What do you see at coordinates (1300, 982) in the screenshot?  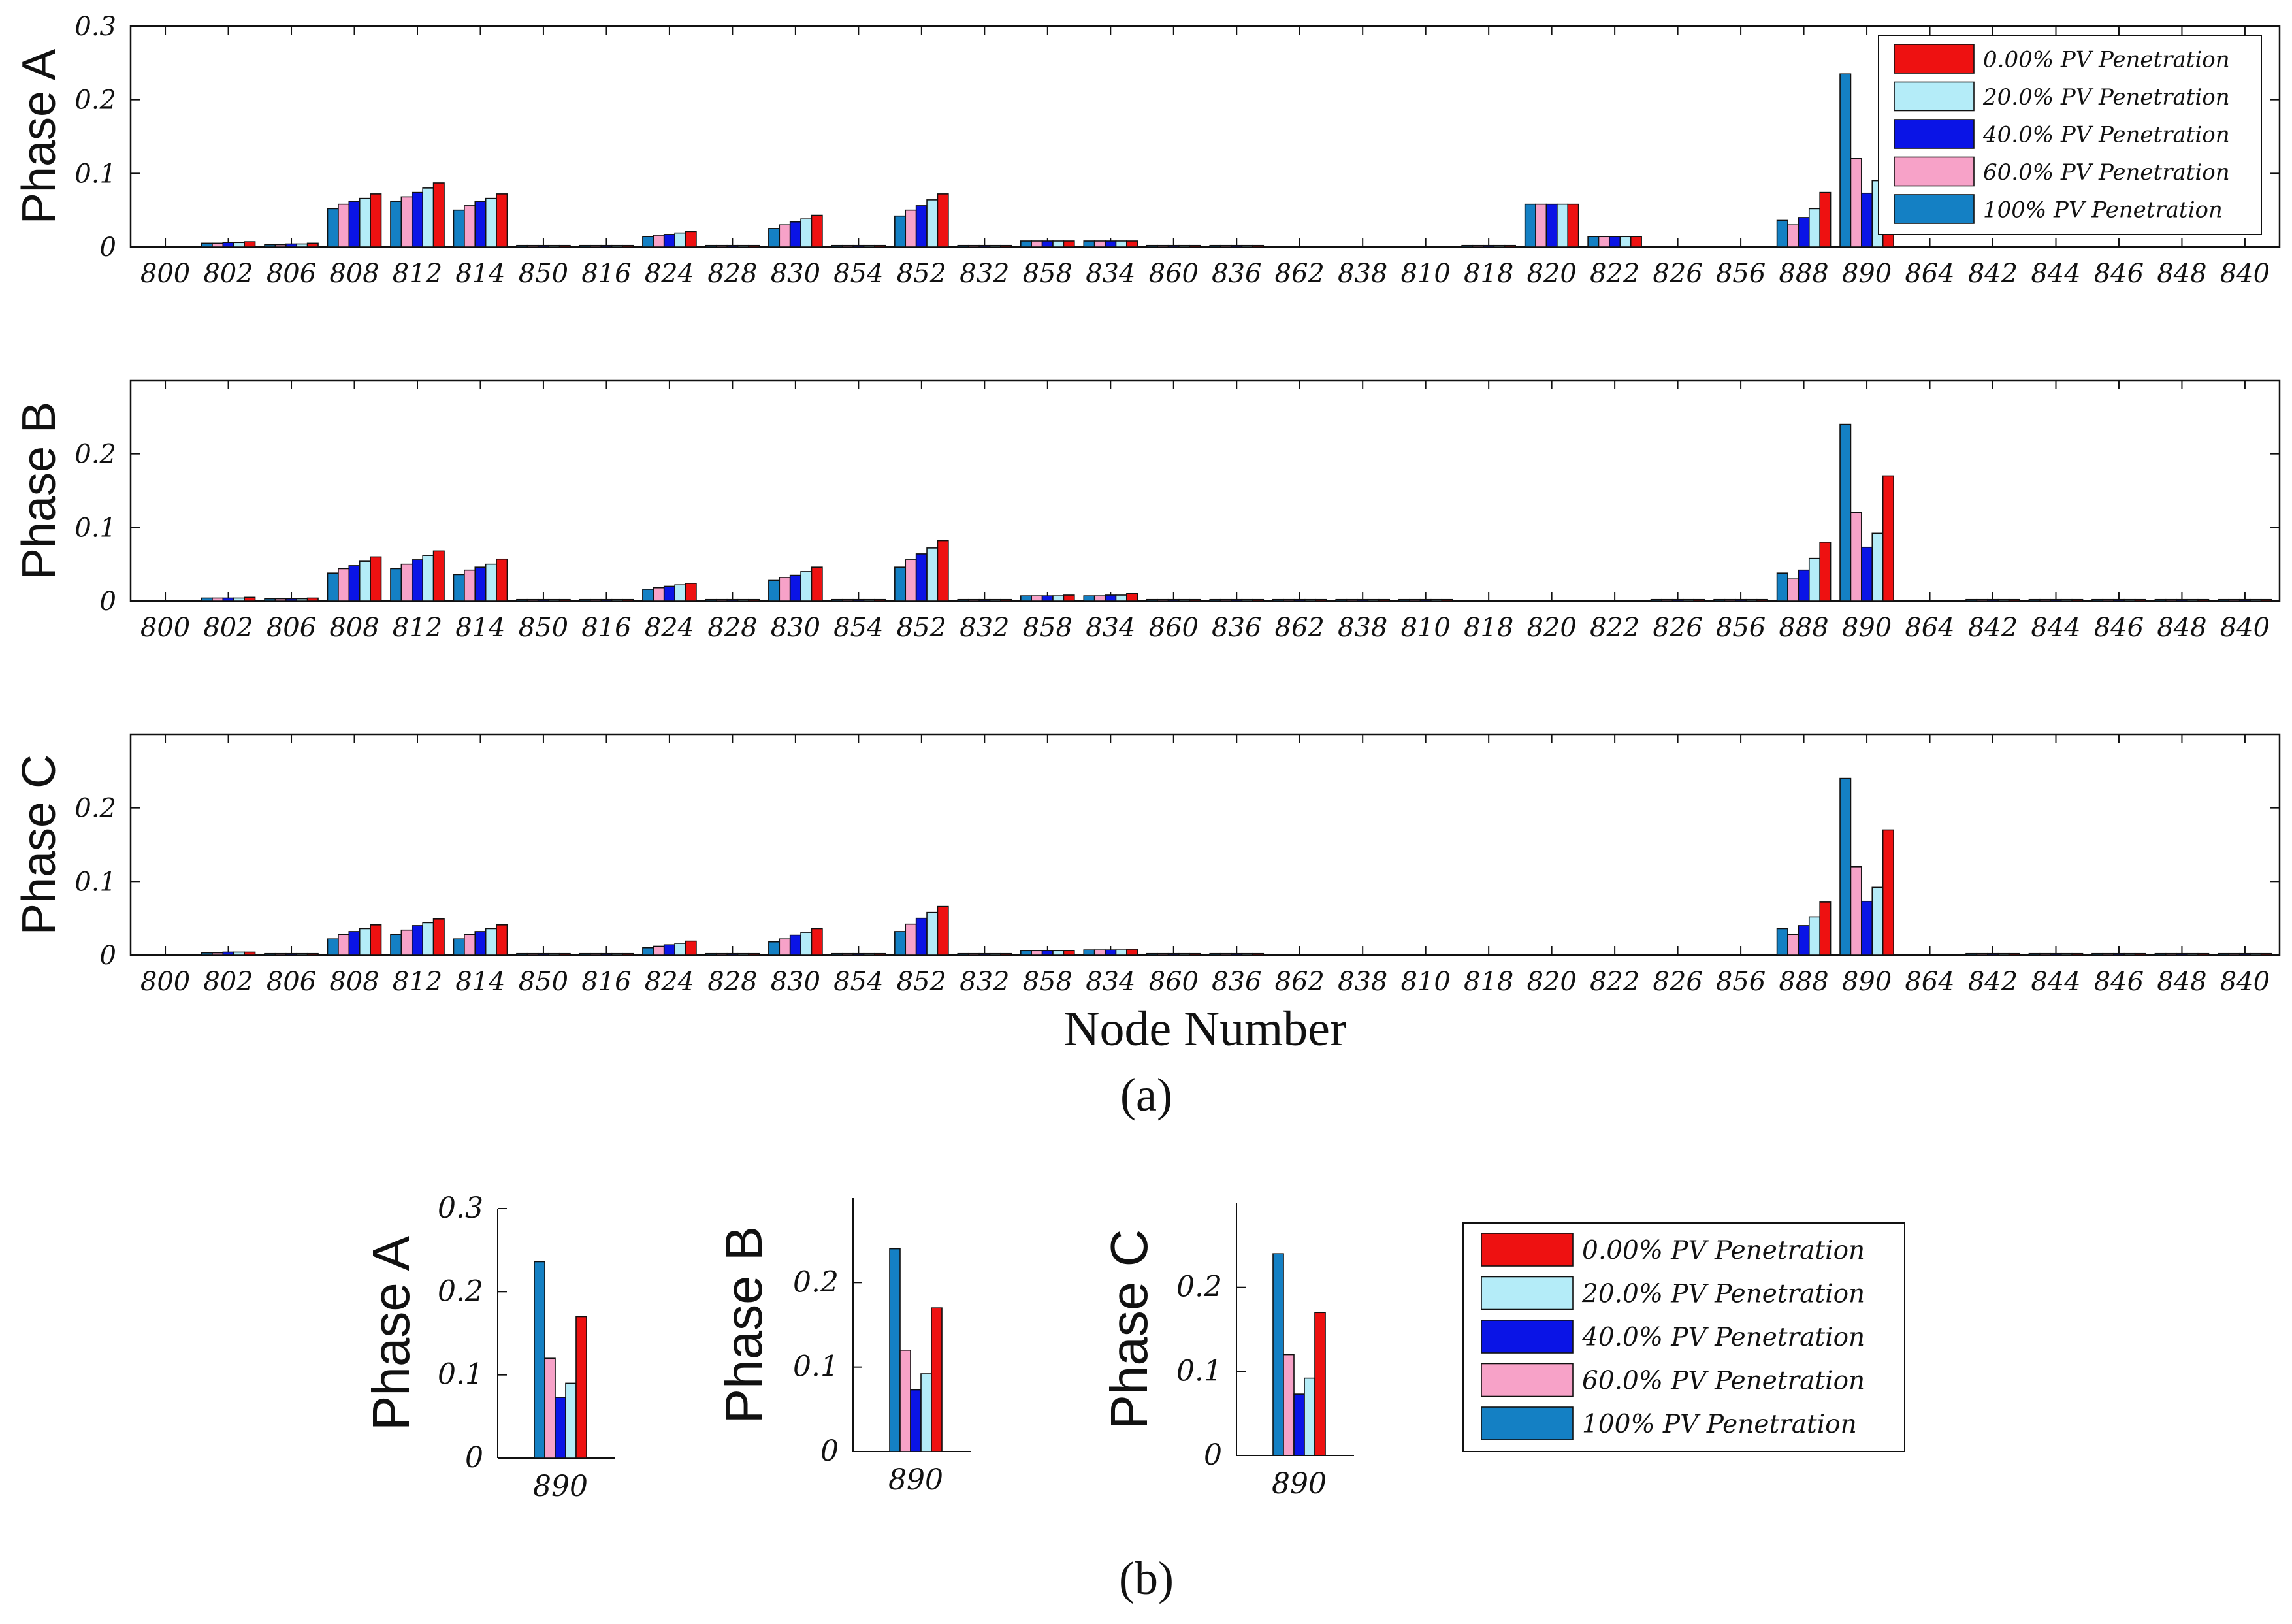 I see `x-tick-label: 862` at bounding box center [1300, 982].